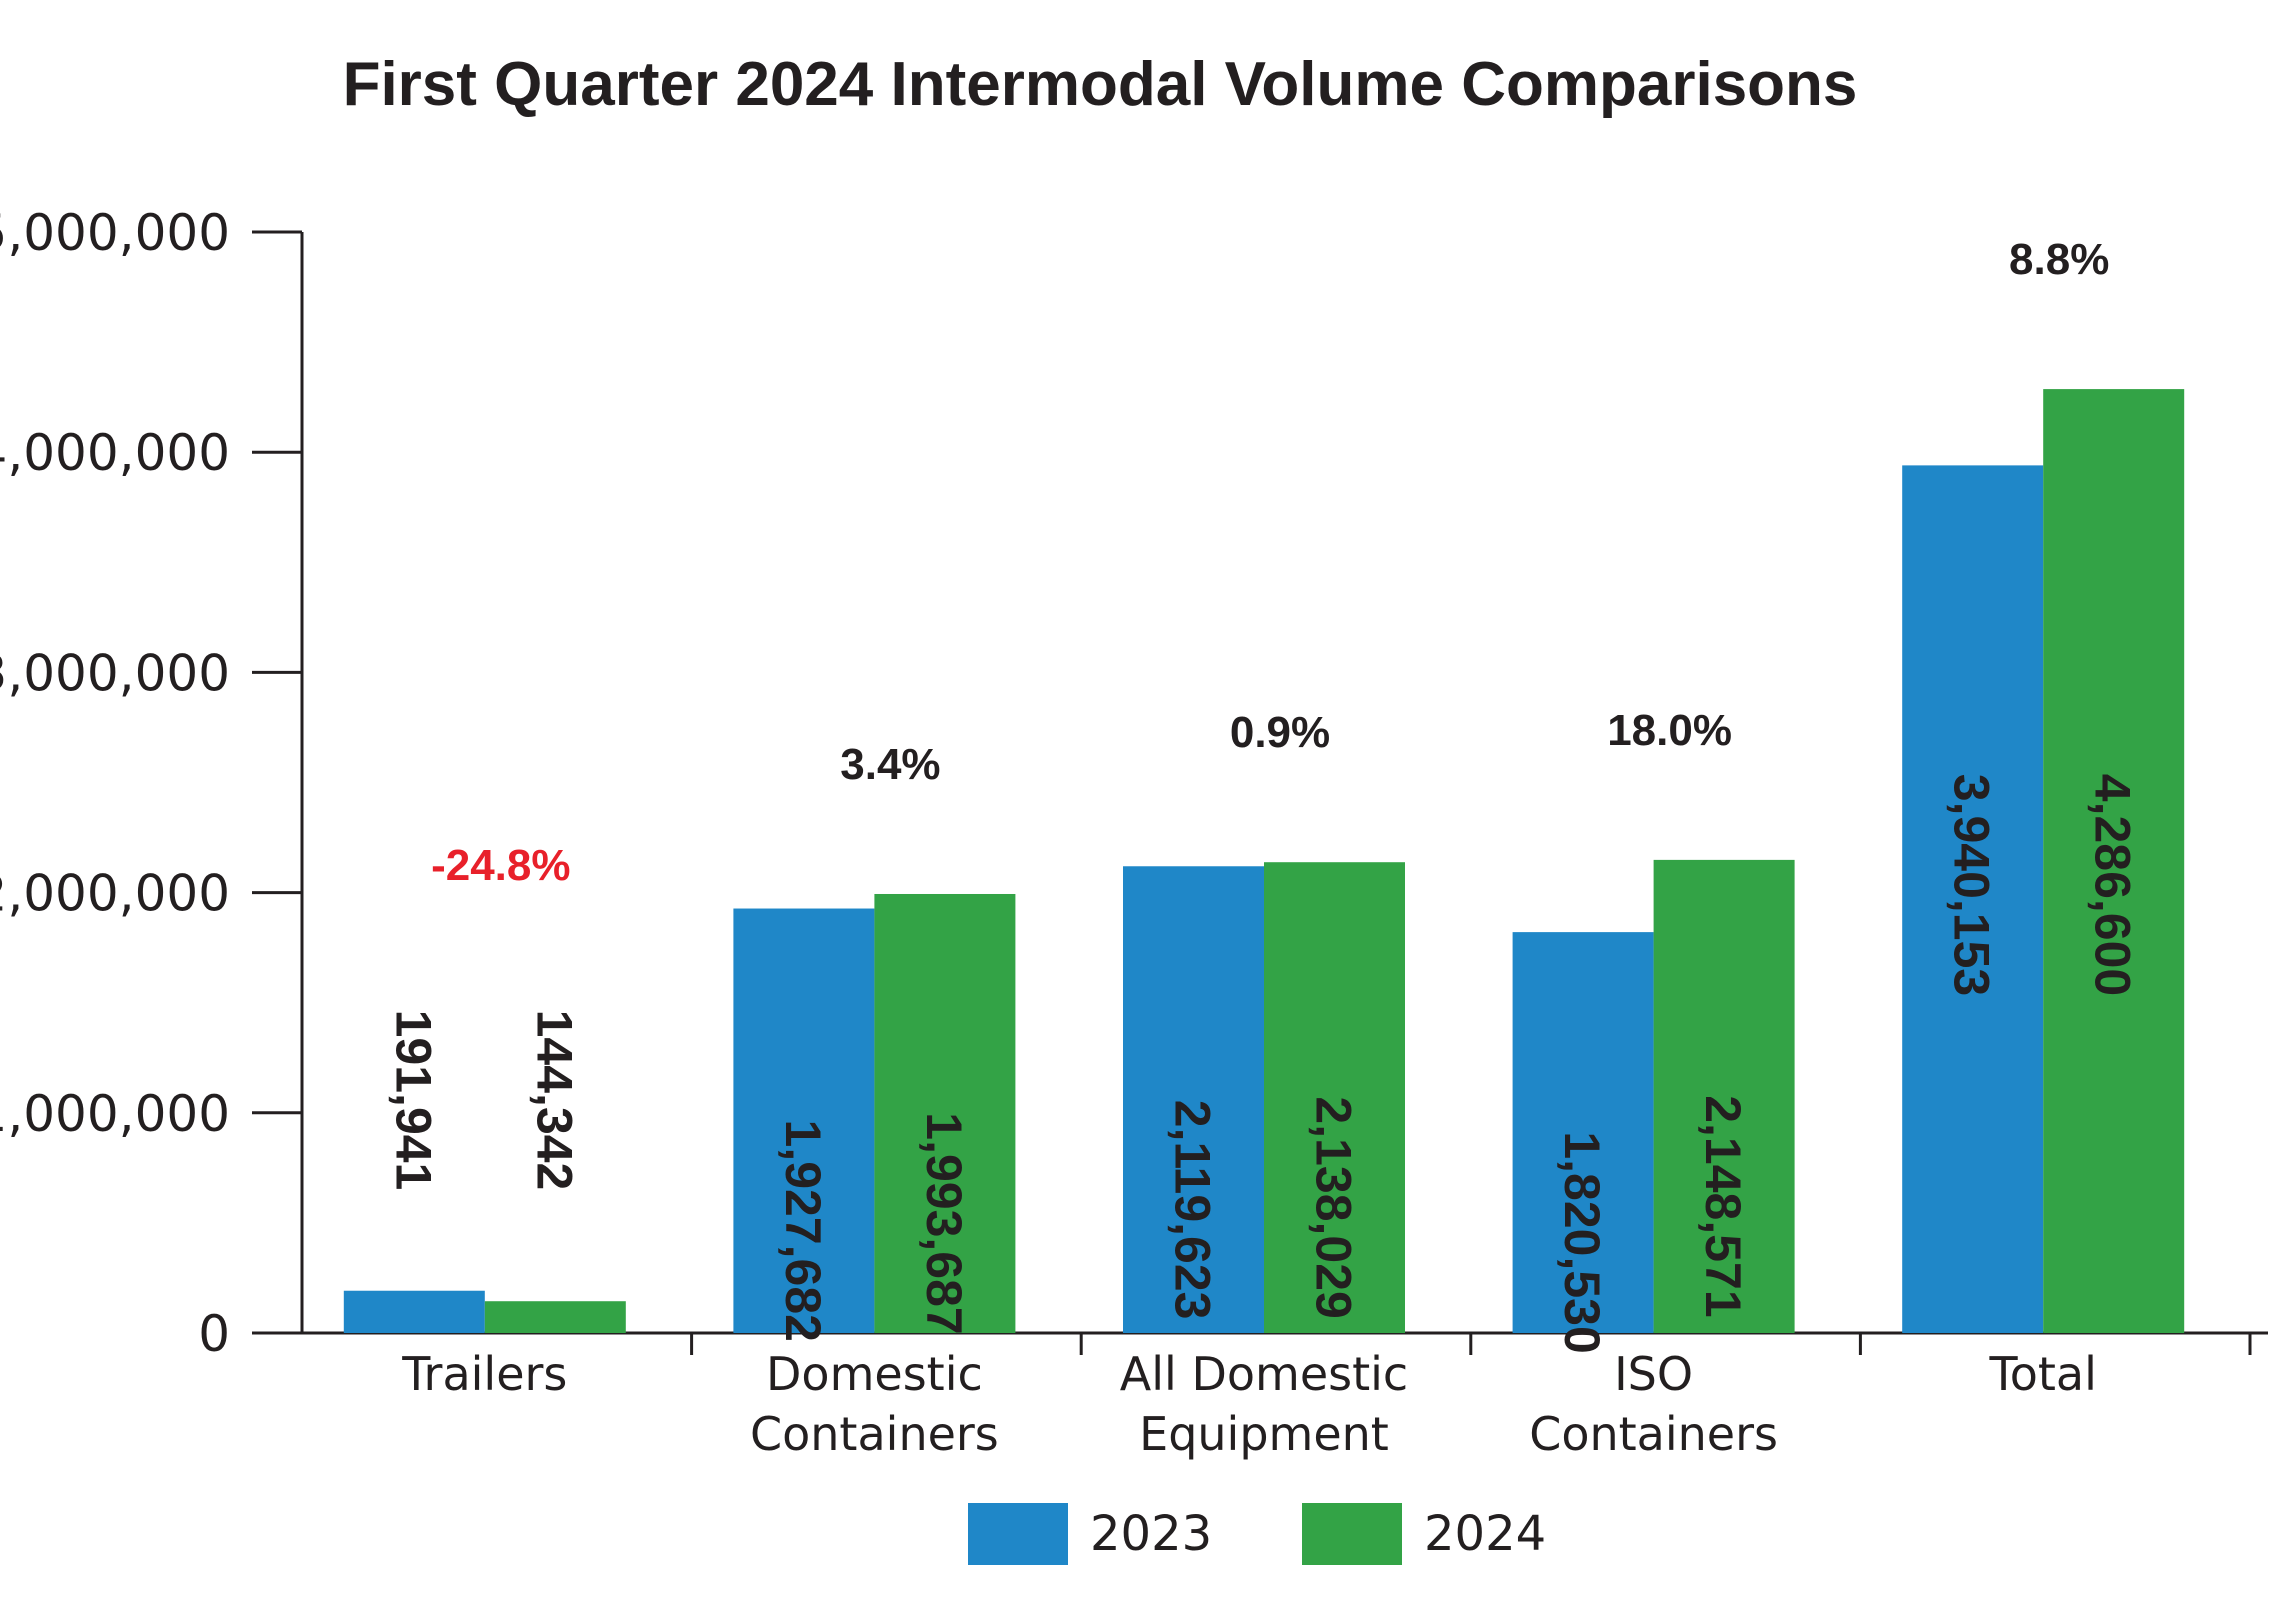 The image size is (2274, 1600). Describe the element at coordinates (115, 894) in the screenshot. I see `y-tick-label: 2,000,000` at that location.